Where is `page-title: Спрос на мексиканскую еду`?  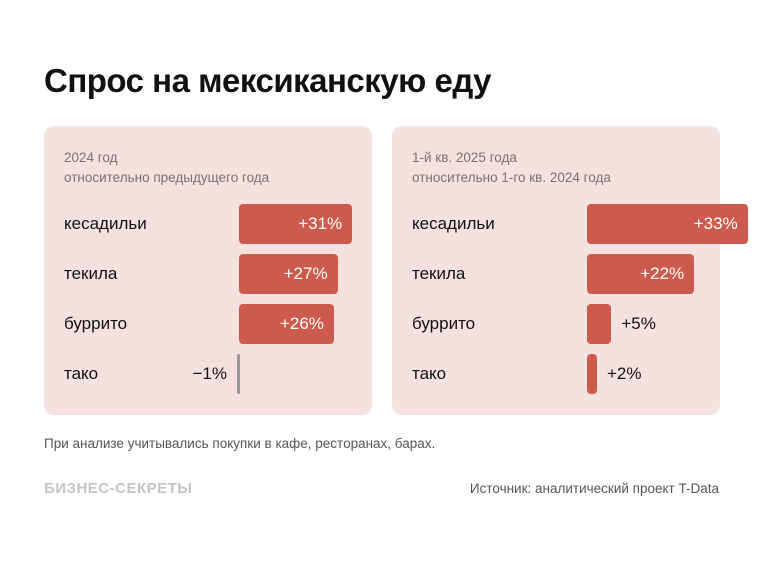 page-title: Спрос на мексиканскую еду is located at coordinates (268, 80).